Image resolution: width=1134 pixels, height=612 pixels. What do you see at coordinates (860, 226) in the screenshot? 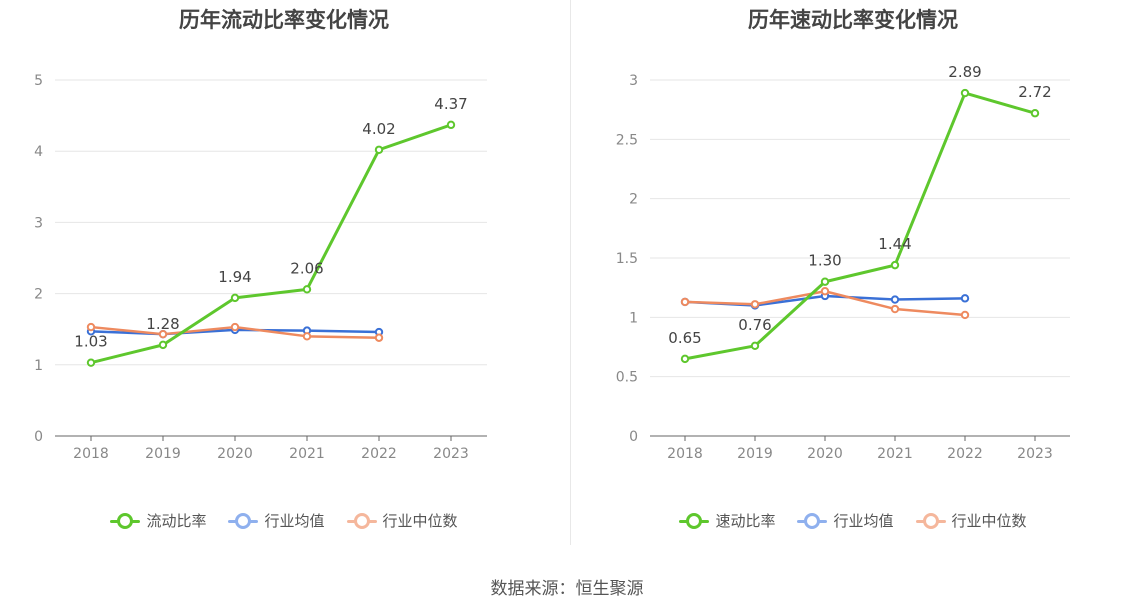
I see `series-line-quick-ratio` at bounding box center [860, 226].